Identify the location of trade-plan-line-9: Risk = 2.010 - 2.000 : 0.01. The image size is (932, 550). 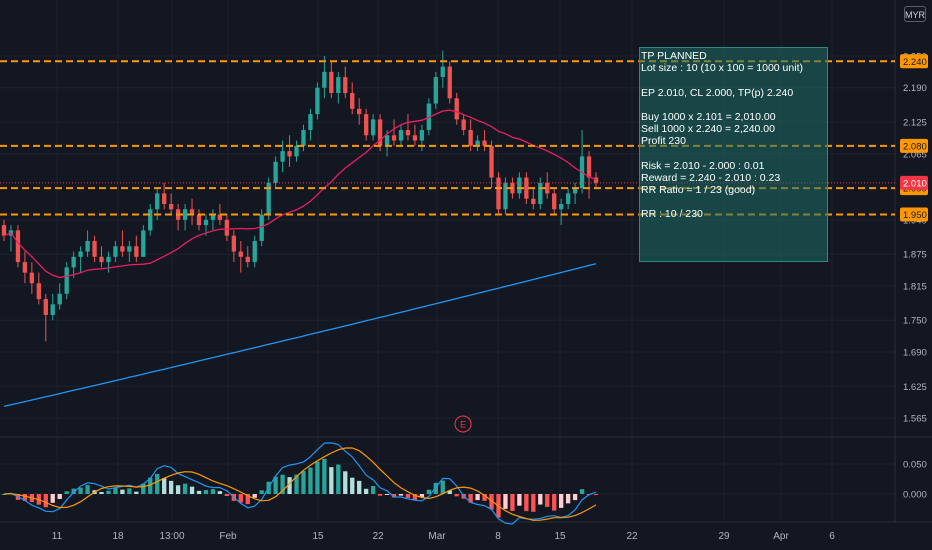
(703, 165).